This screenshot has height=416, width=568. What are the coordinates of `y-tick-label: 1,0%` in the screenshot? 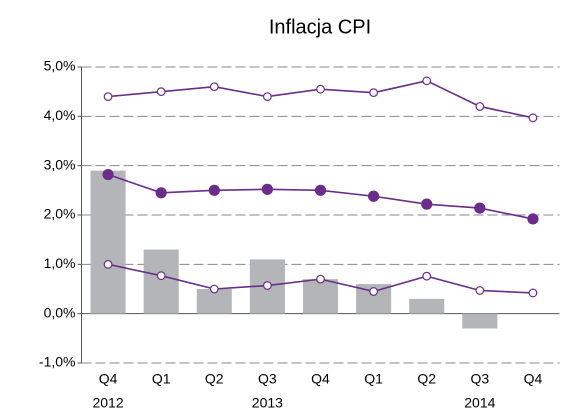 It's located at (60, 263).